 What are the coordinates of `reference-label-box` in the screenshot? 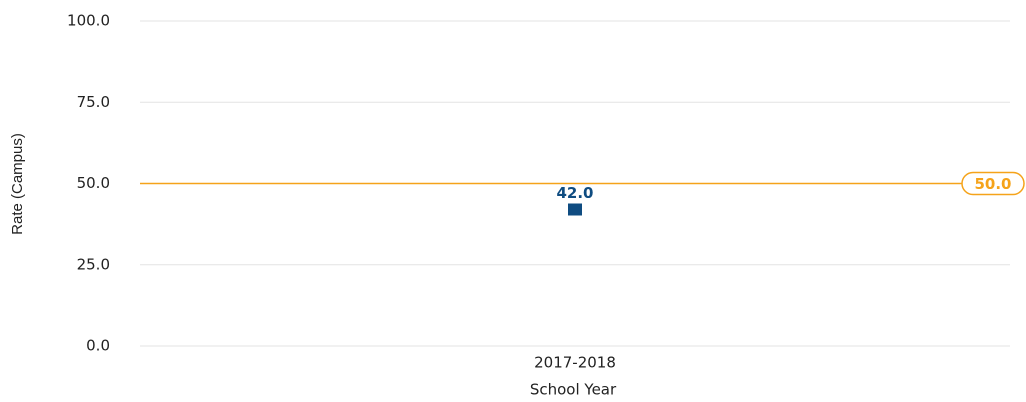 It's located at (993, 183).